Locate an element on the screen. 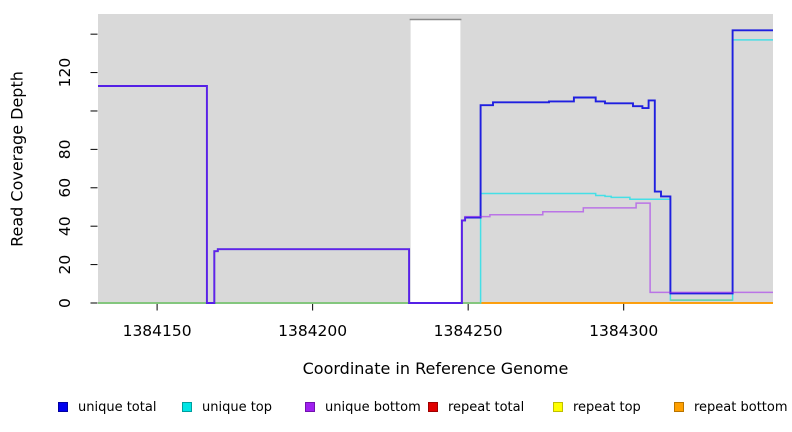  y-tick-label: 120 is located at coordinates (65, 73).